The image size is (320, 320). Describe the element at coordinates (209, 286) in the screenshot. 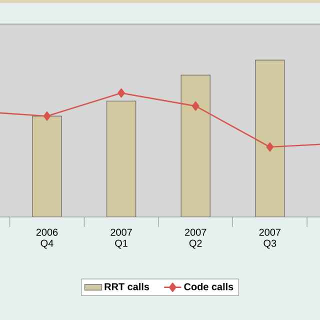

I see `legend-label: Code calls` at that location.